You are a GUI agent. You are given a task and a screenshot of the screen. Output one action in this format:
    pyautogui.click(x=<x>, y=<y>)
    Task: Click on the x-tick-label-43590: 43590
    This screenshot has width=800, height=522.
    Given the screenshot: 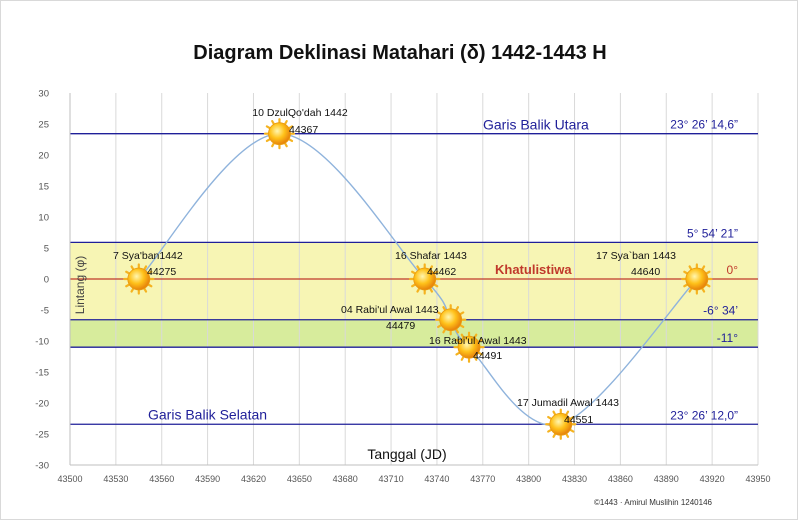 What is the action you would take?
    pyautogui.click(x=207, y=479)
    